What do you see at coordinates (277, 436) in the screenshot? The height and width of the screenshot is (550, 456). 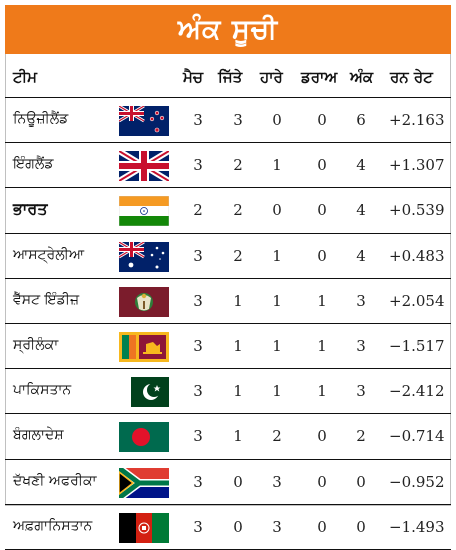 I see `lost-cell: 2` at bounding box center [277, 436].